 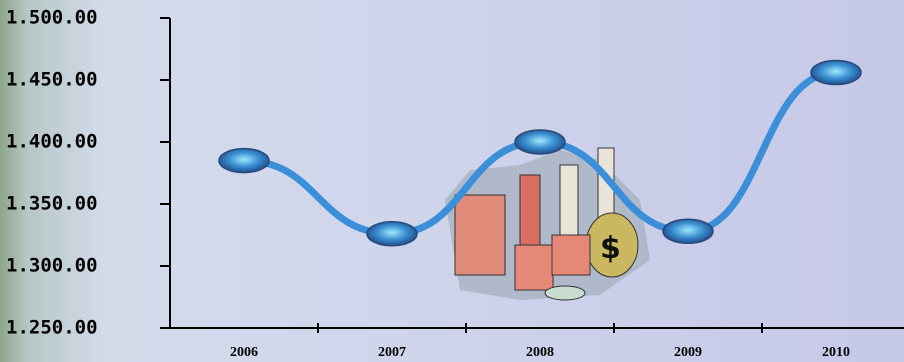 What do you see at coordinates (244, 352) in the screenshot?
I see `x-tick-label: 2006` at bounding box center [244, 352].